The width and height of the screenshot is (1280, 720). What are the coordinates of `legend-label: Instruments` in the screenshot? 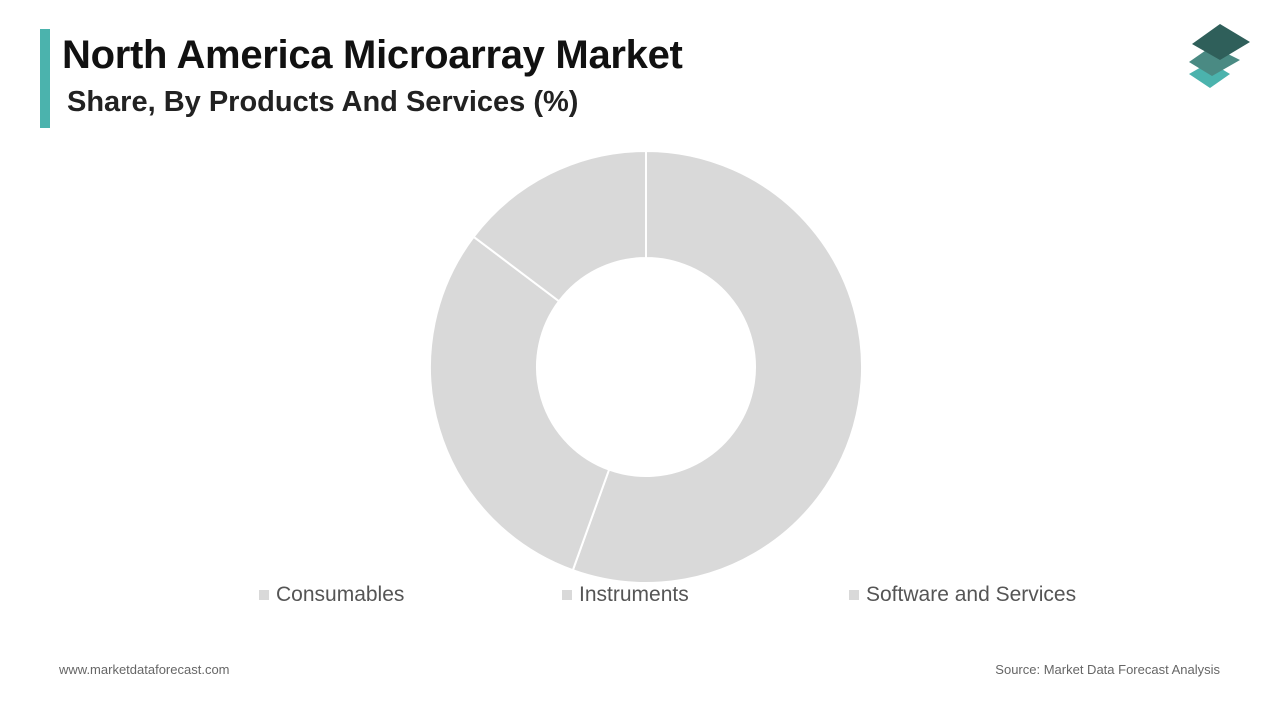 It's located at (634, 594).